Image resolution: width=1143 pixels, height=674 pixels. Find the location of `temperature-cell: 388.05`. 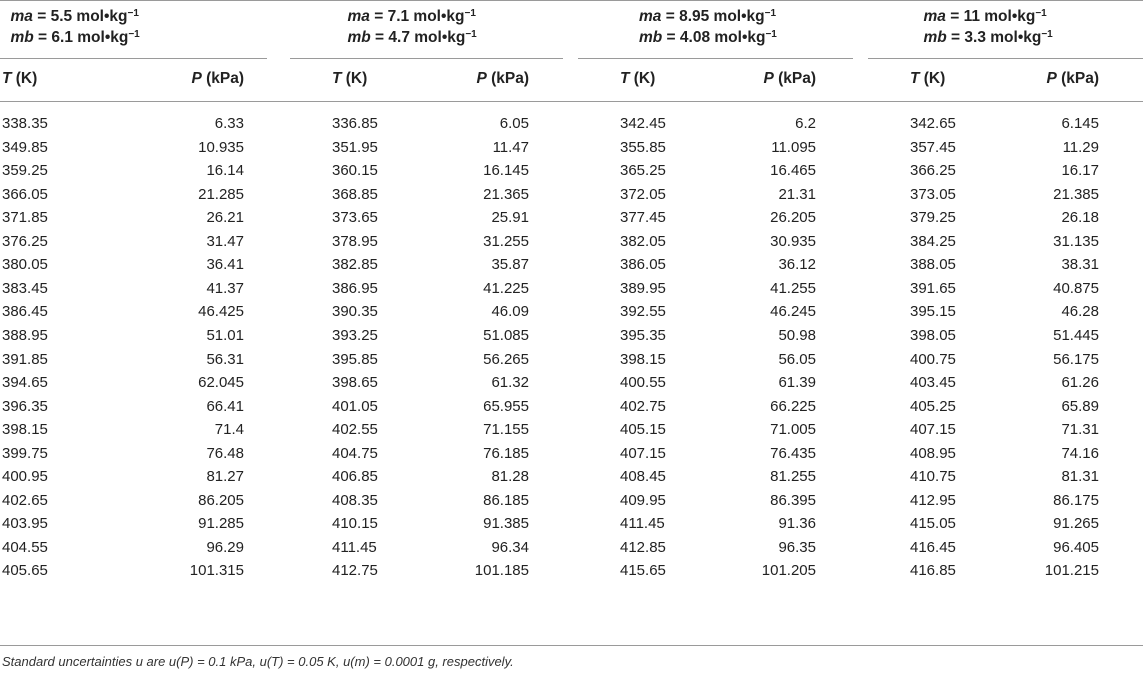

temperature-cell: 388.05 is located at coordinates (933, 265).